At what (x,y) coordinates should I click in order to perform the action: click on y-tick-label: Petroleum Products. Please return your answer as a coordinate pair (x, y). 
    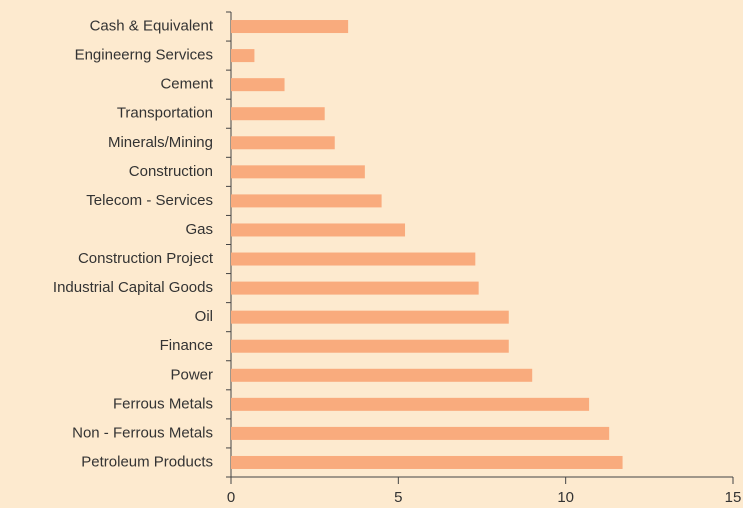
    Looking at the image, I should click on (147, 461).